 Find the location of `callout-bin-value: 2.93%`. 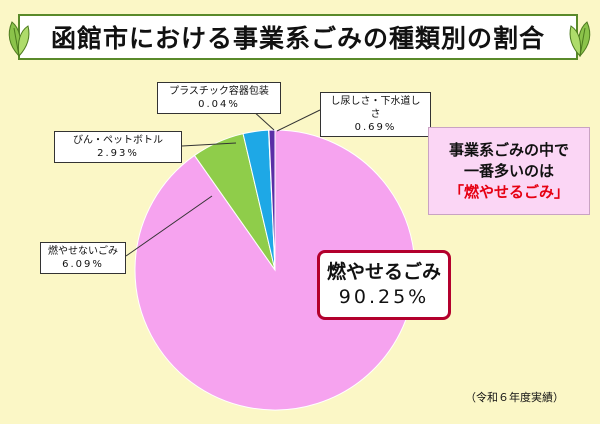

callout-bin-value: 2.93% is located at coordinates (118, 153).